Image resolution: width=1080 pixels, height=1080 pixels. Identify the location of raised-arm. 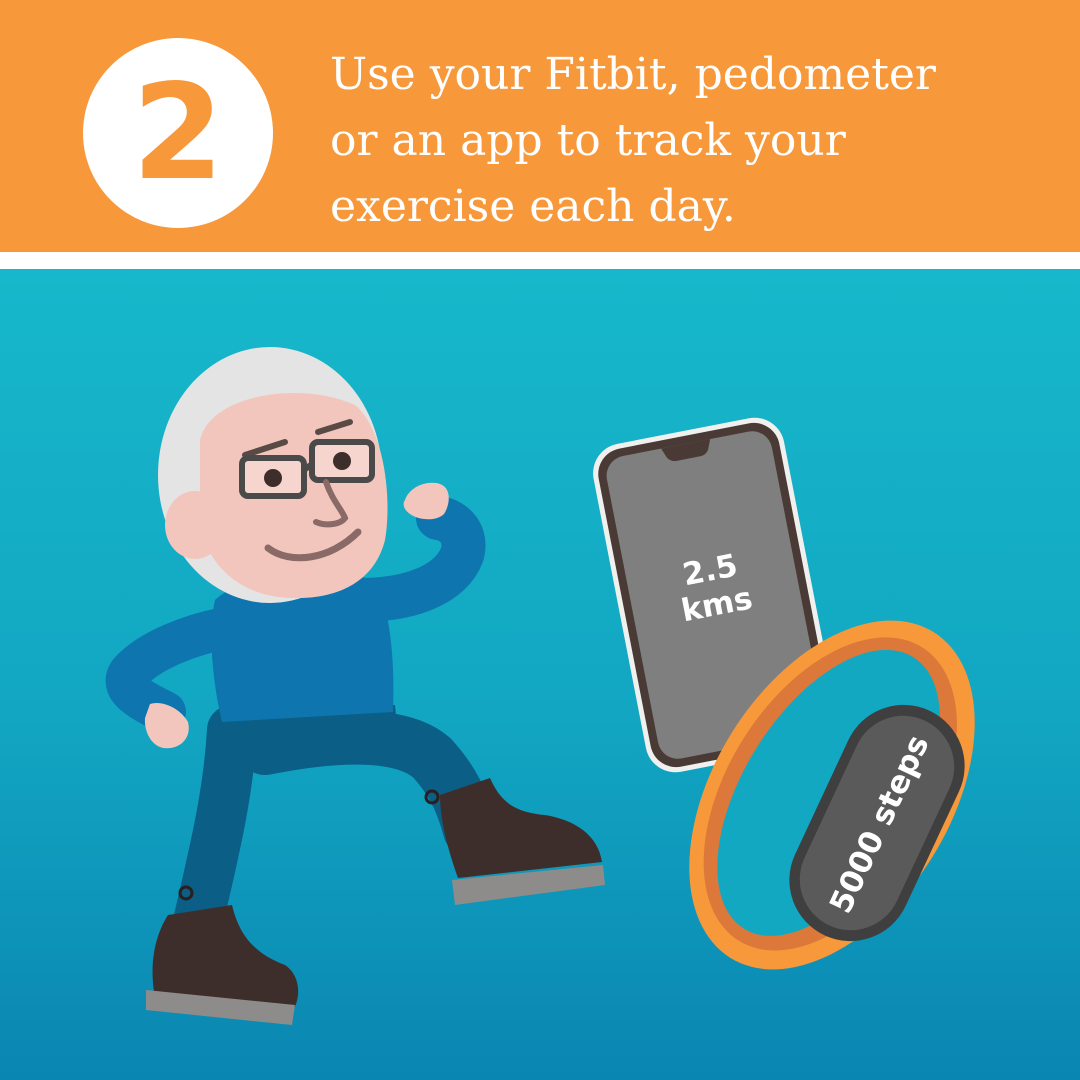
(412, 559).